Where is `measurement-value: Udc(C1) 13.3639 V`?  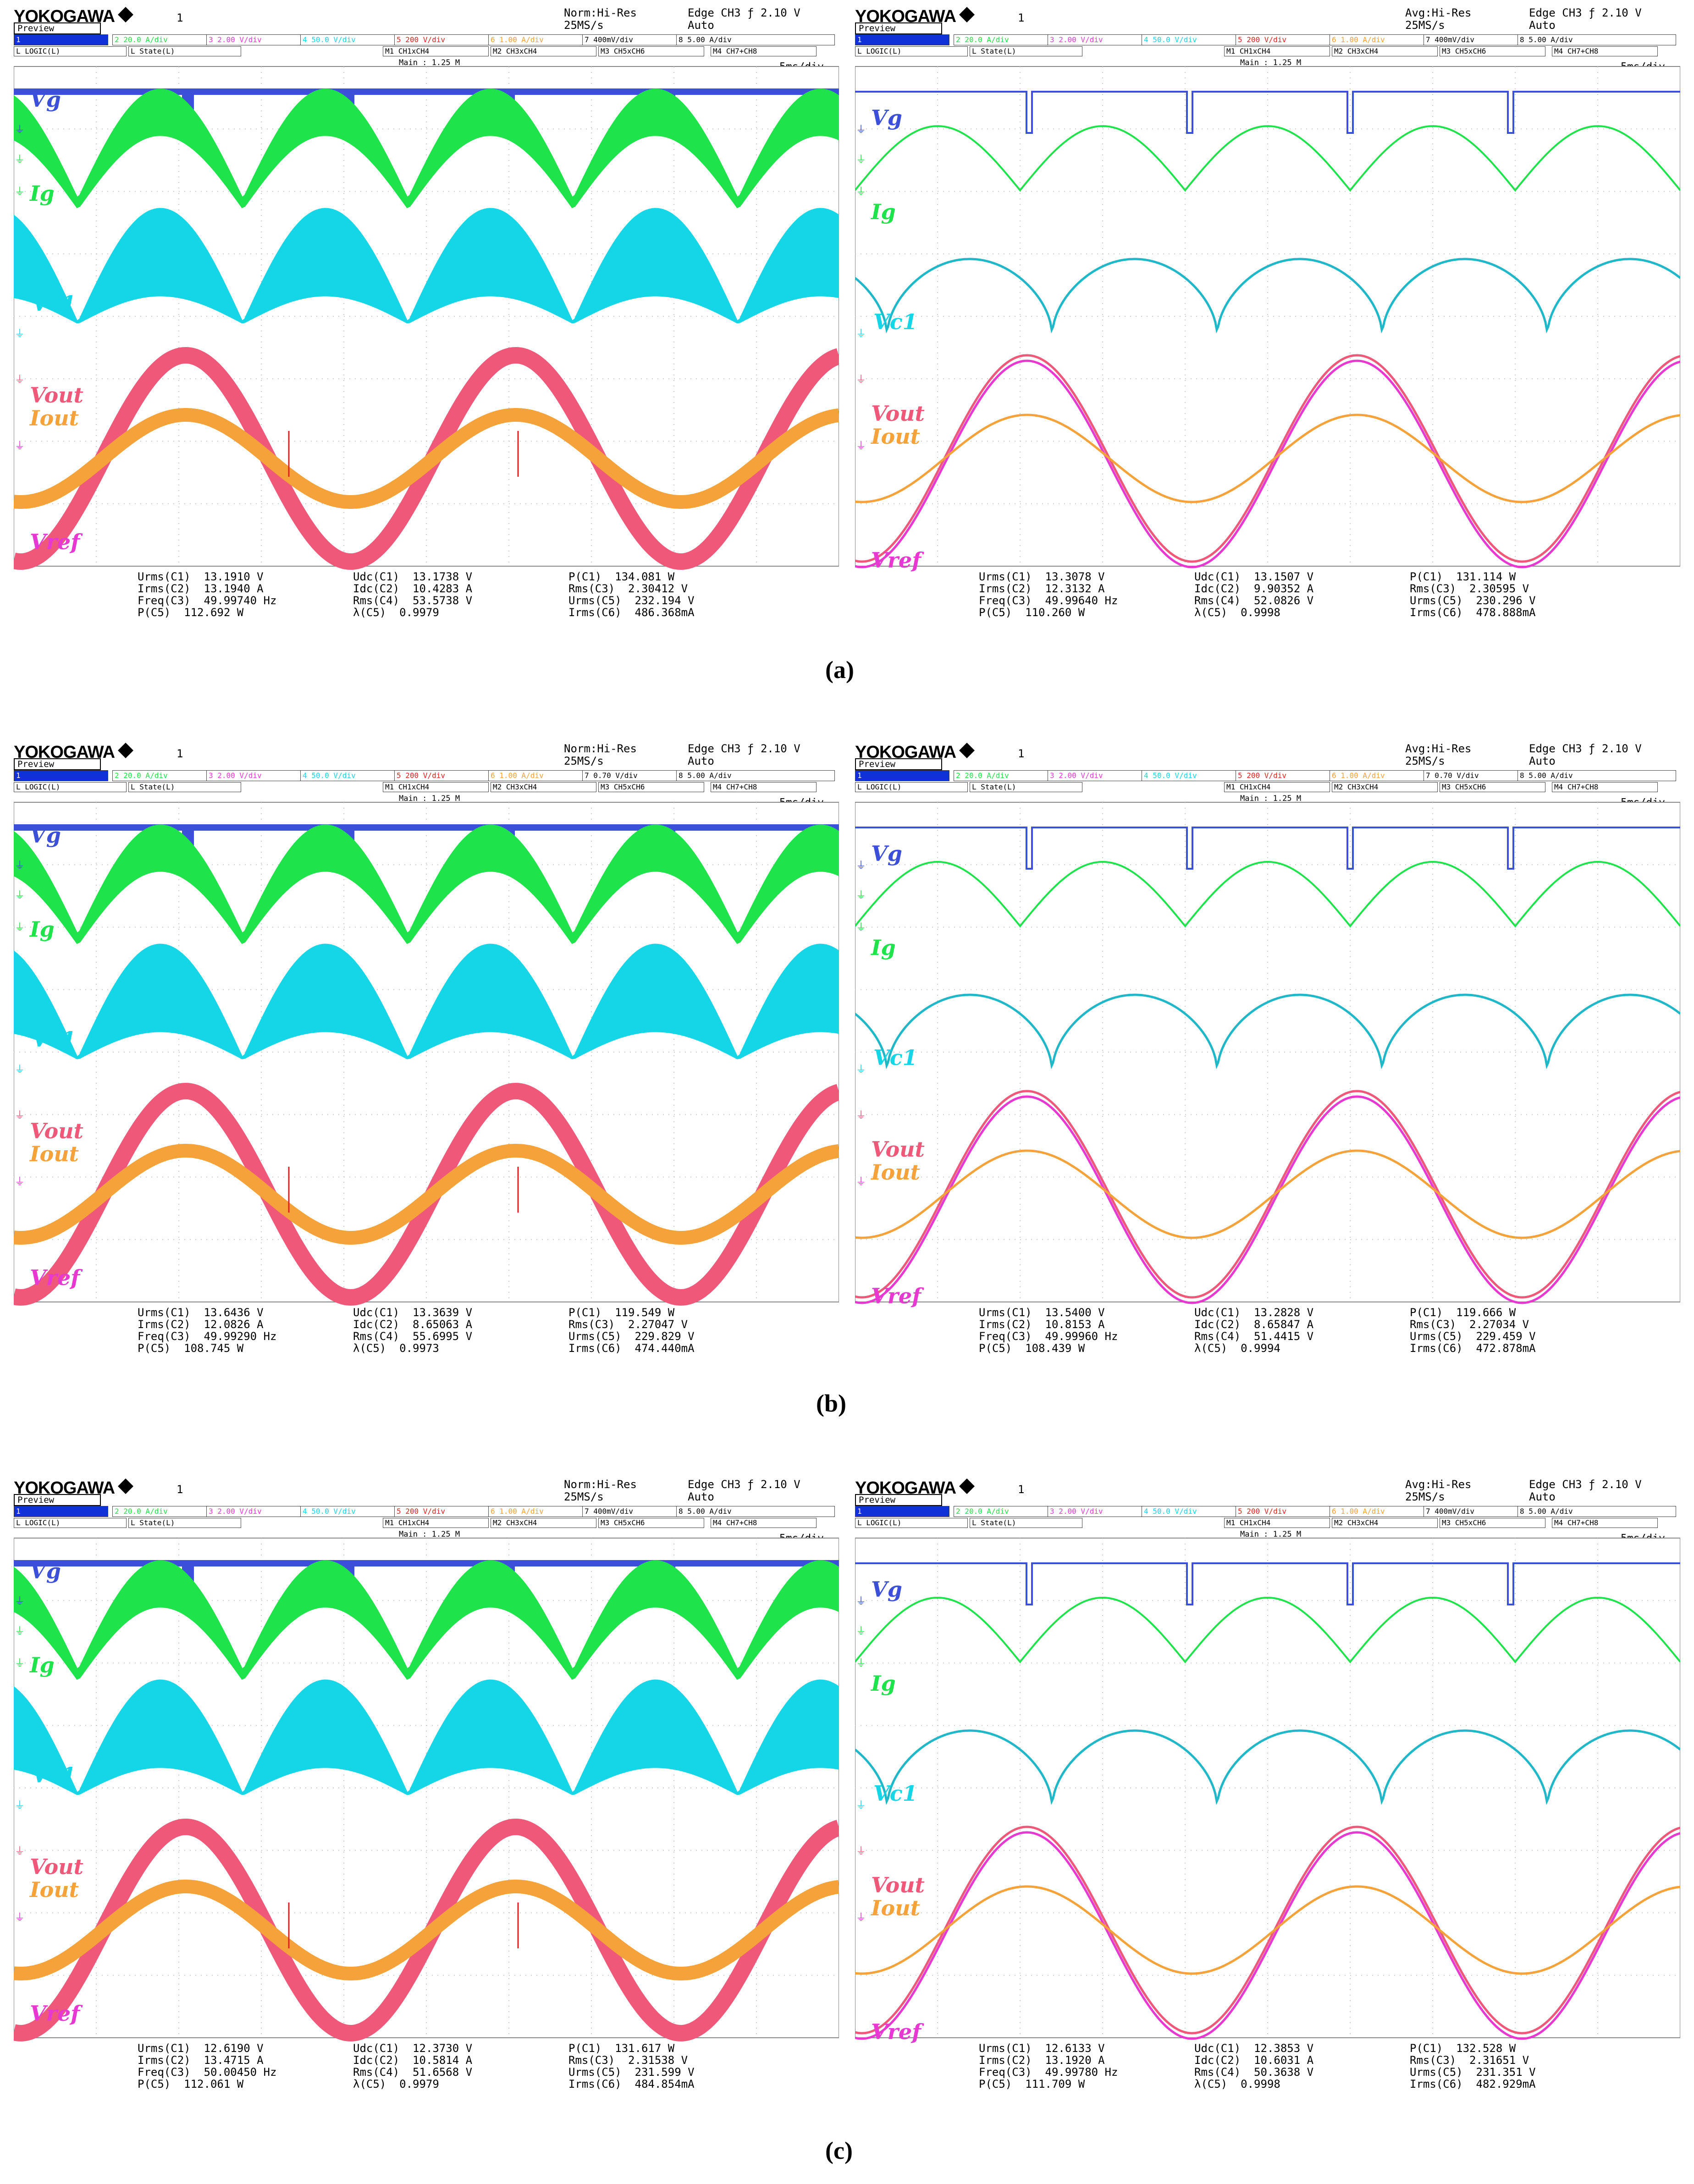
measurement-value: Udc(C1) 13.3639 V is located at coordinates (413, 1312).